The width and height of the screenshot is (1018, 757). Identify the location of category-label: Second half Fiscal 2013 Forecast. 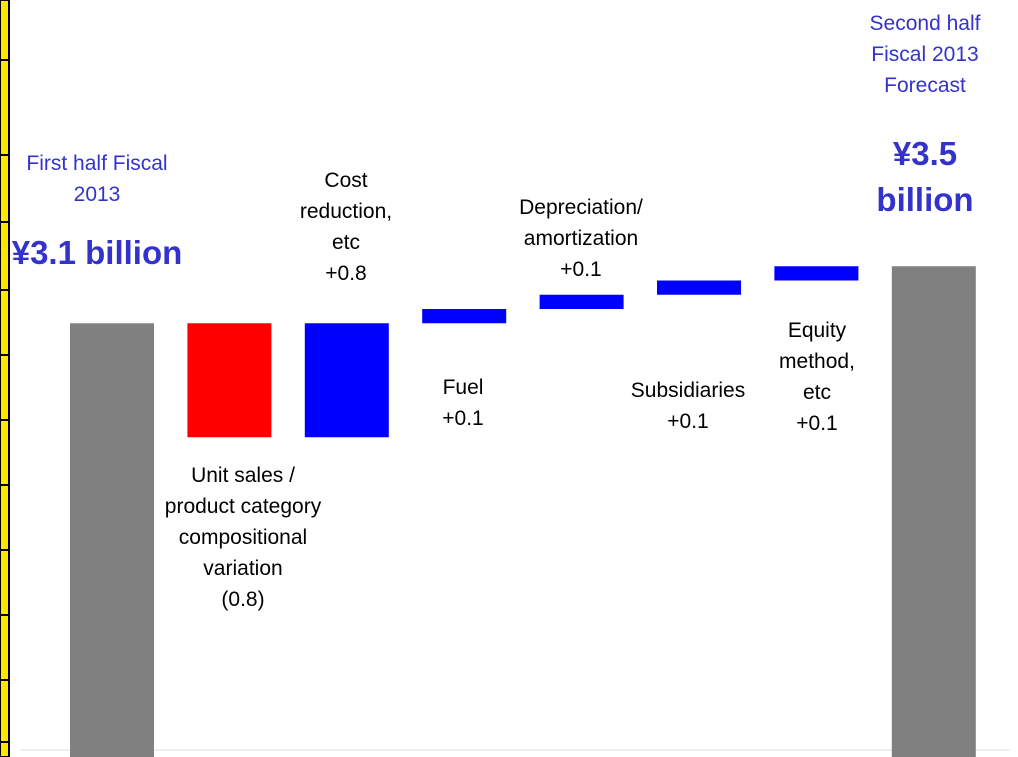
(925, 54).